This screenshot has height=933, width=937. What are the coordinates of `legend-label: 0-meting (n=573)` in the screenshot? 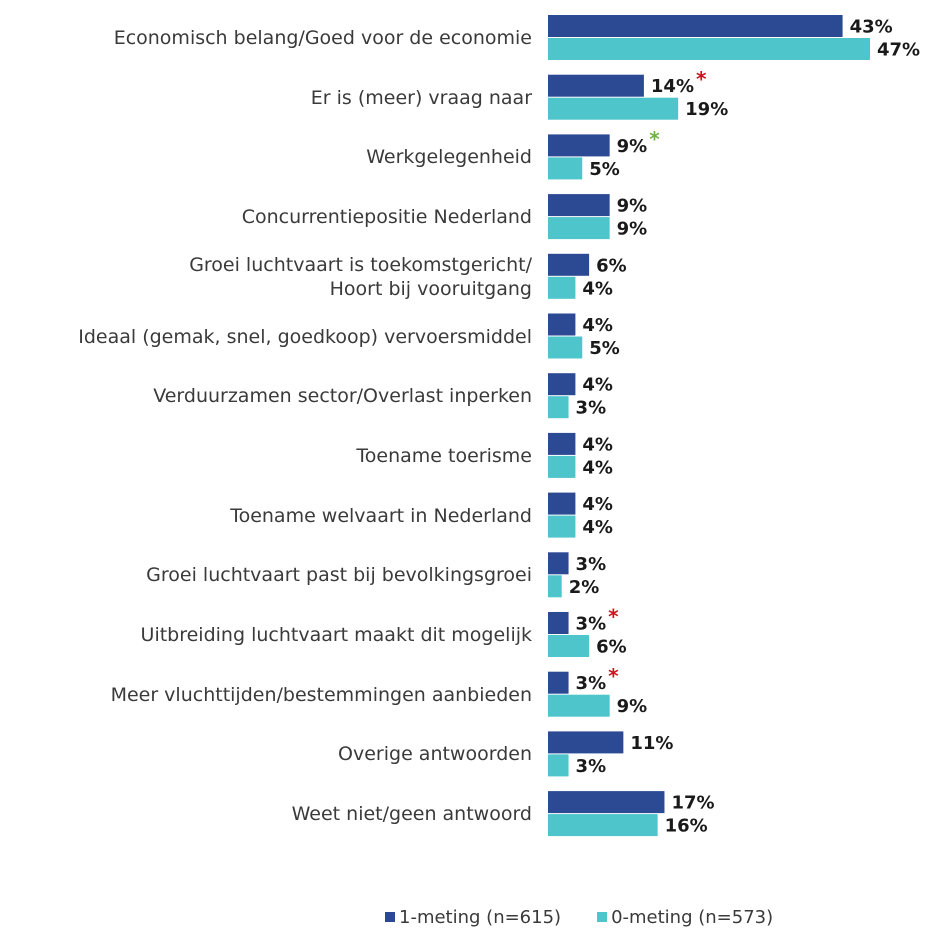 It's located at (692, 917).